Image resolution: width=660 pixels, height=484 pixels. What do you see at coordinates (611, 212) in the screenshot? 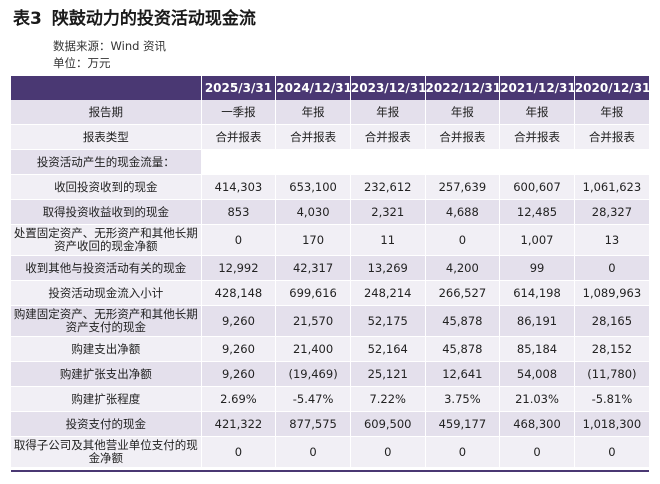
I see `table-cell: 28,327` at bounding box center [611, 212].